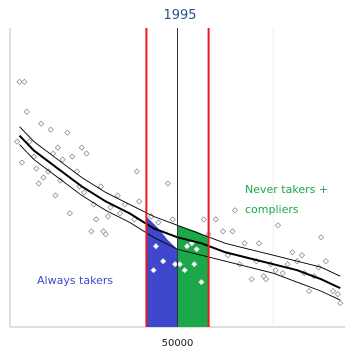  I want to click on x-axis-ticks: 50000, so click(178, 343).